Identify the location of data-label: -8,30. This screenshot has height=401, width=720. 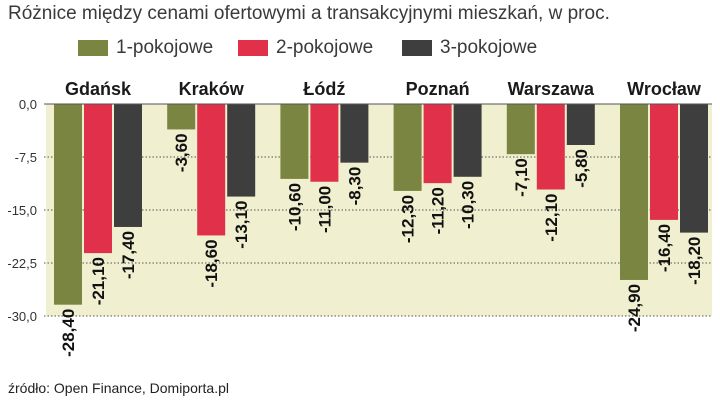
(354, 186).